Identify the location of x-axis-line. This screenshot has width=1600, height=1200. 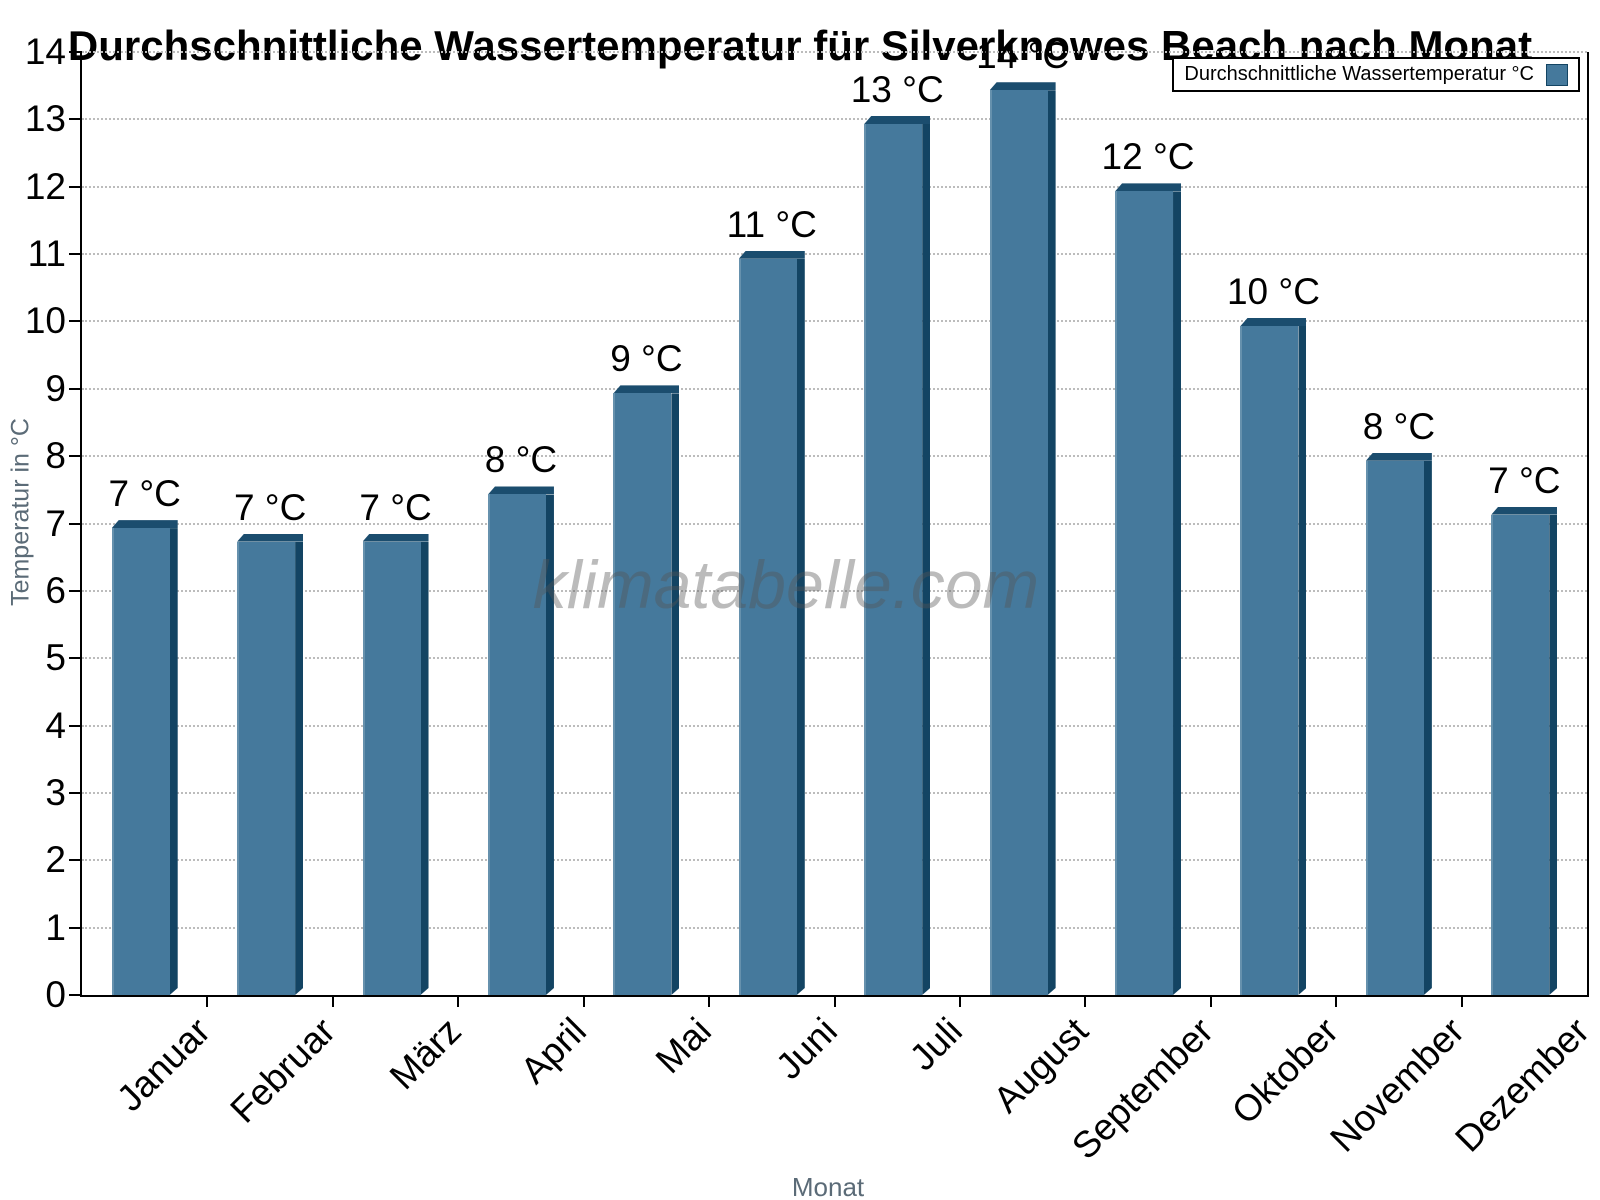
(834, 996).